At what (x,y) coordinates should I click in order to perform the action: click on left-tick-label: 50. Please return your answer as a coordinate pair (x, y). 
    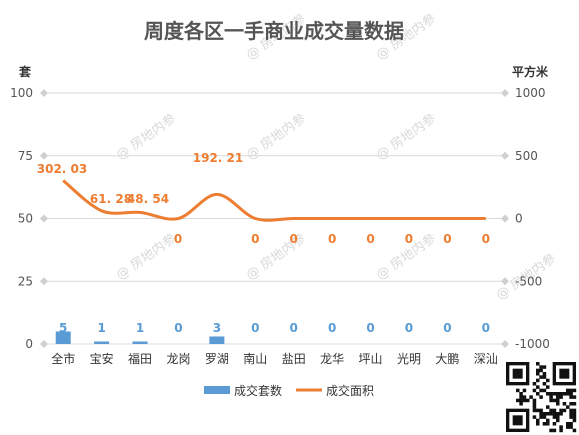
    Looking at the image, I should click on (25, 219).